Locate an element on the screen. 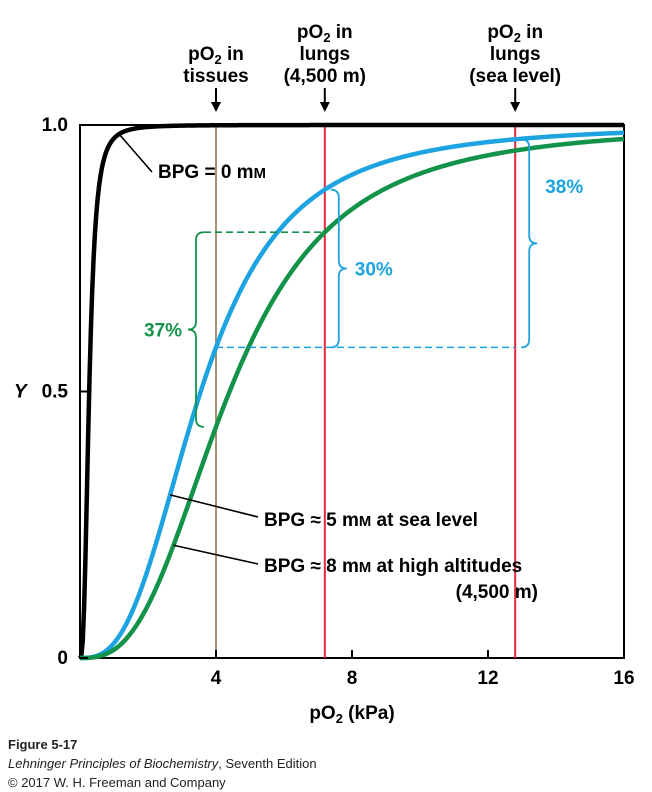  book-edition: , Seventh Edition is located at coordinates (267, 763).